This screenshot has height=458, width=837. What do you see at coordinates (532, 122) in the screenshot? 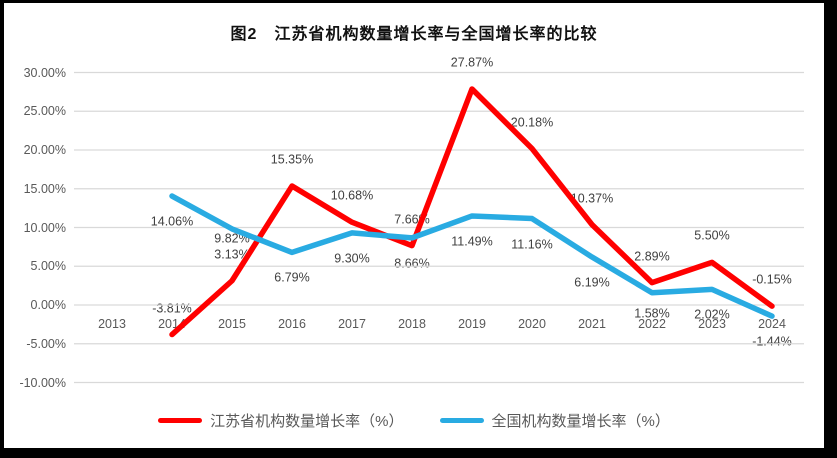
I see `data-label-jiangsu: 20.18%` at bounding box center [532, 122].